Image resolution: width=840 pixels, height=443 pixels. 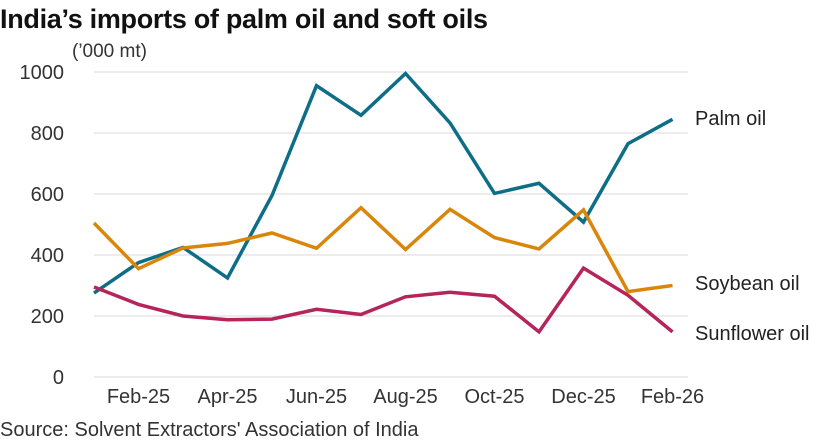 I want to click on y-axis-ticks: 0 200 400 600 800 1000, so click(x=42, y=225).